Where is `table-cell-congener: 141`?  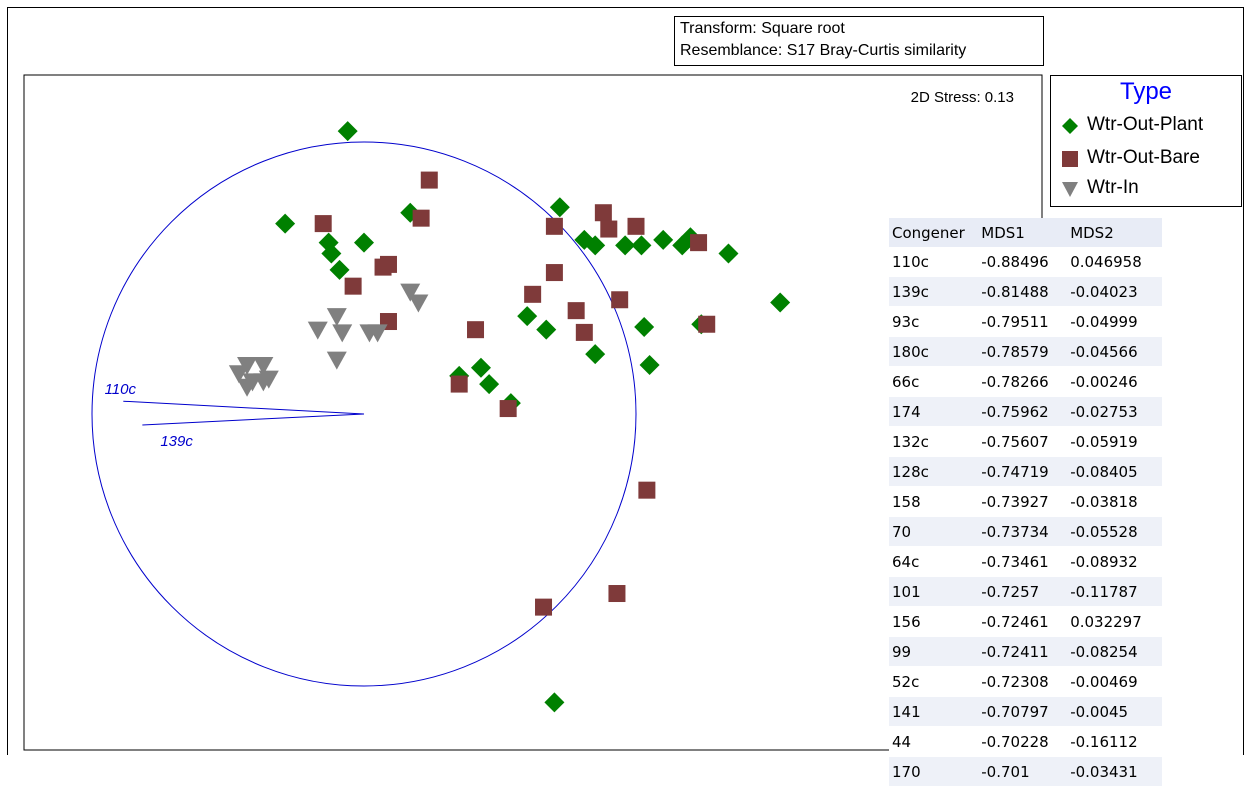 table-cell-congener: 141 is located at coordinates (934, 711).